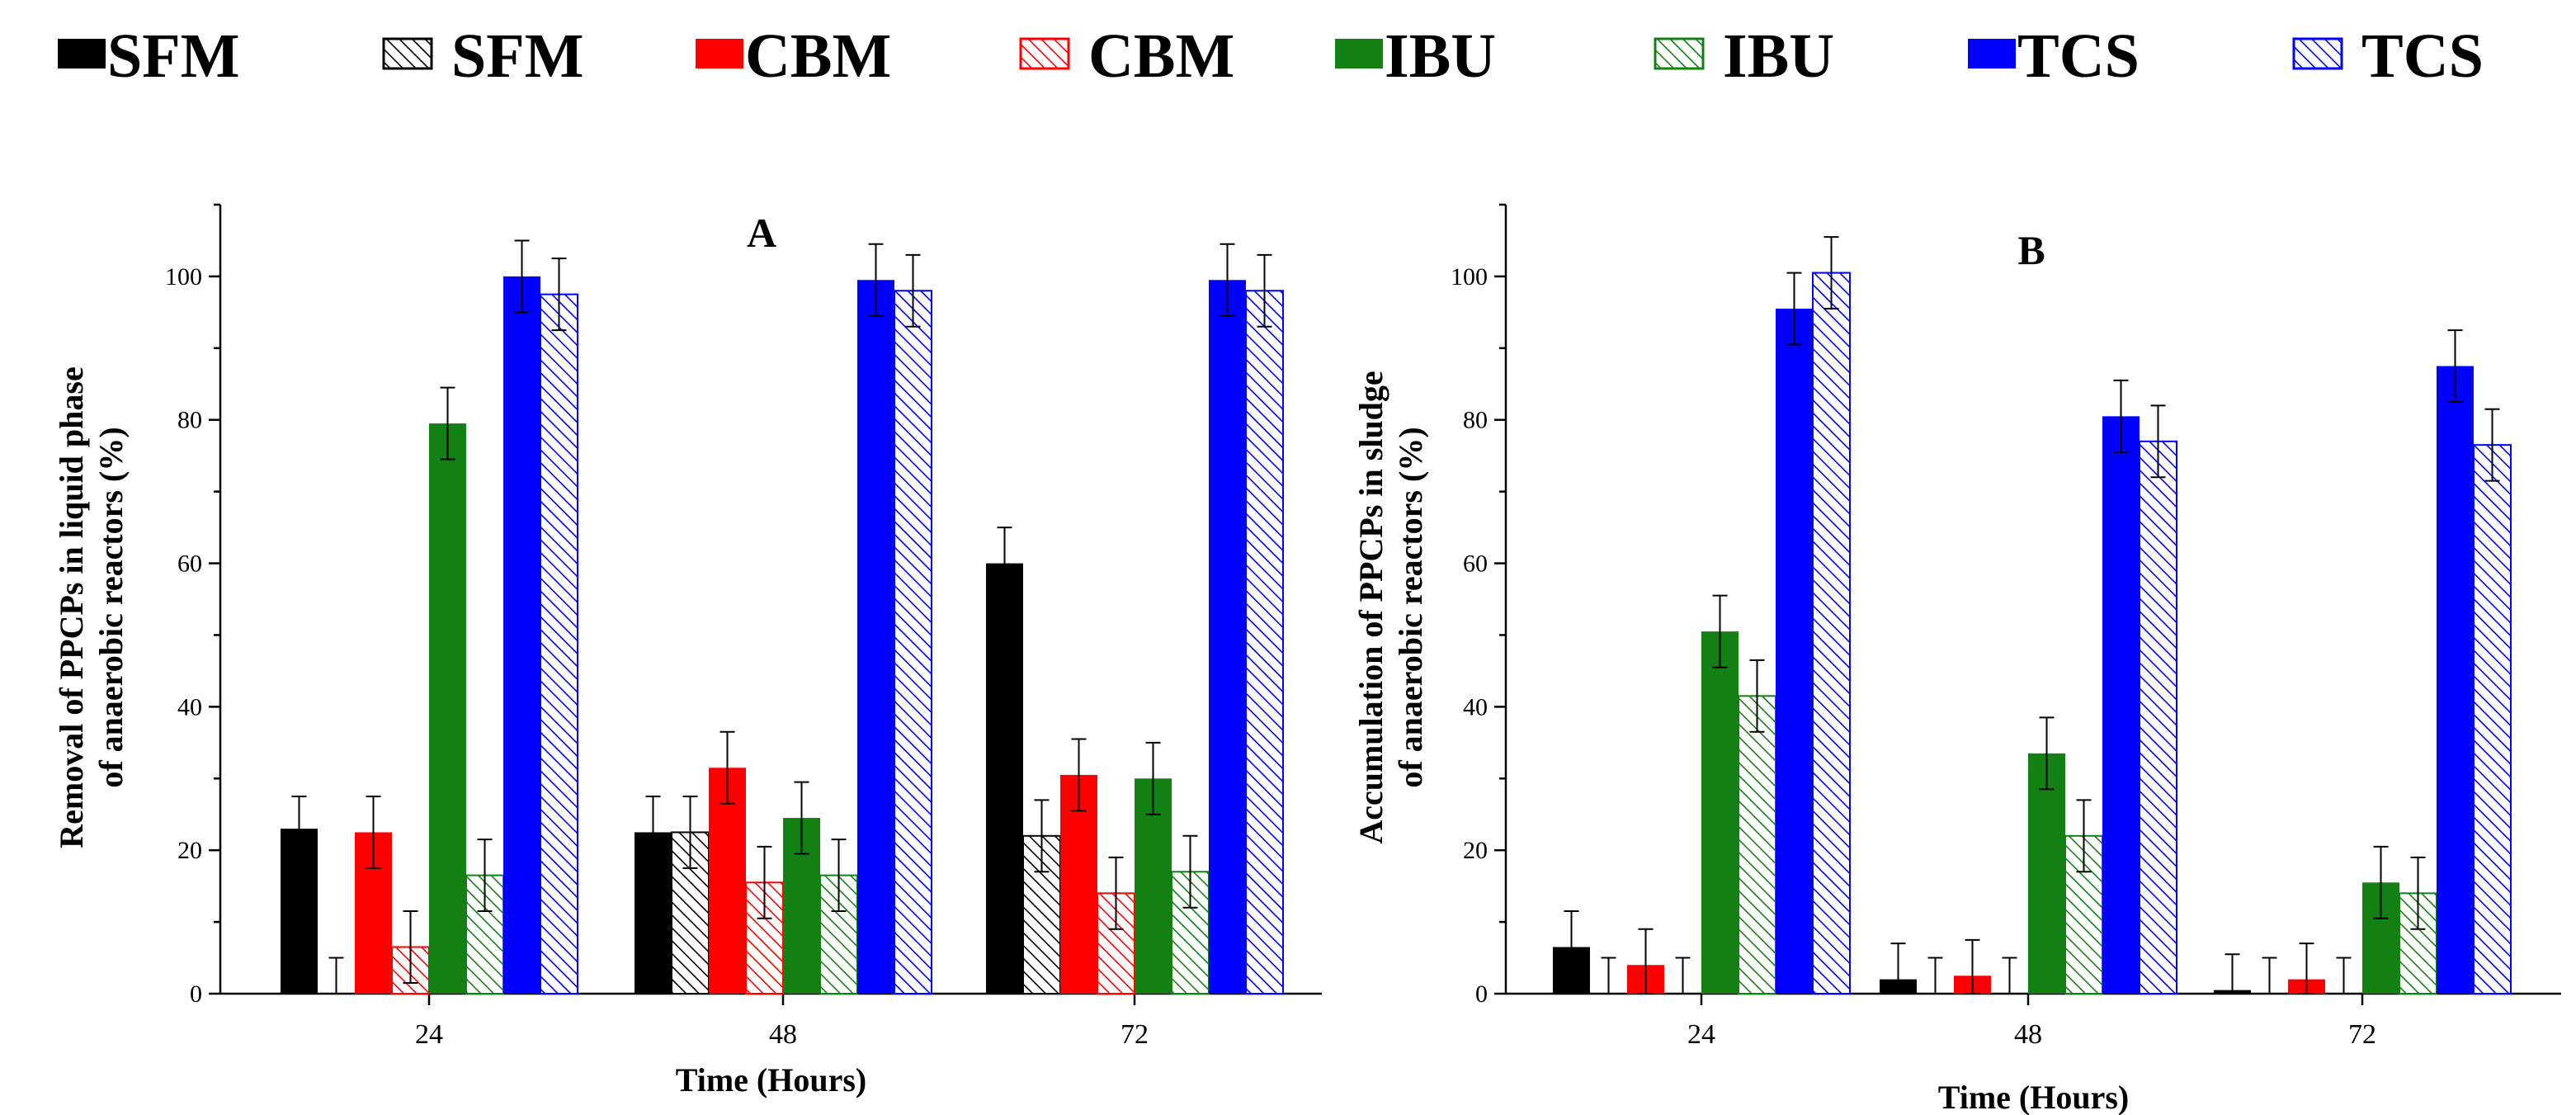 The height and width of the screenshot is (1115, 2576). I want to click on legend-item-sfm-hatched: SFM, so click(482, 56).